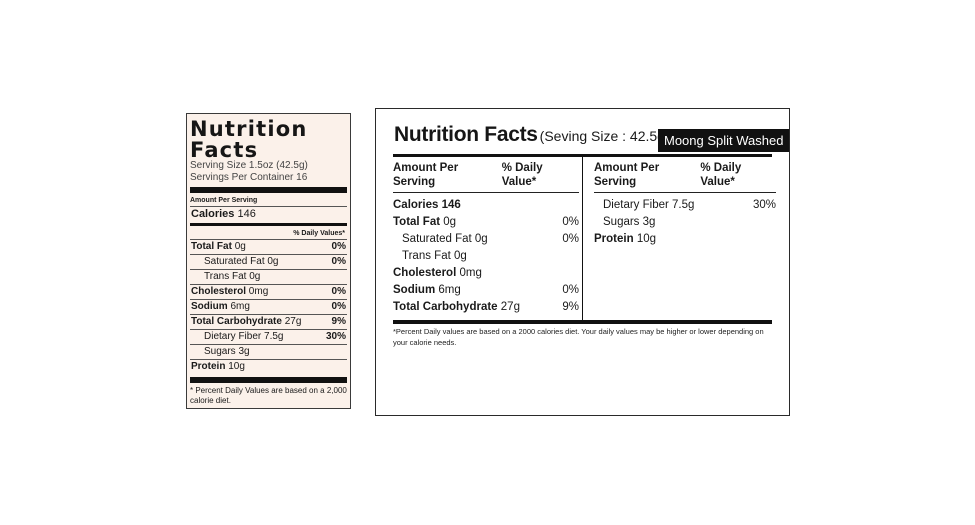 The width and height of the screenshot is (975, 525). I want to click on horizontal-left-header: Amount Per Serving % Daily Value*, so click(486, 175).